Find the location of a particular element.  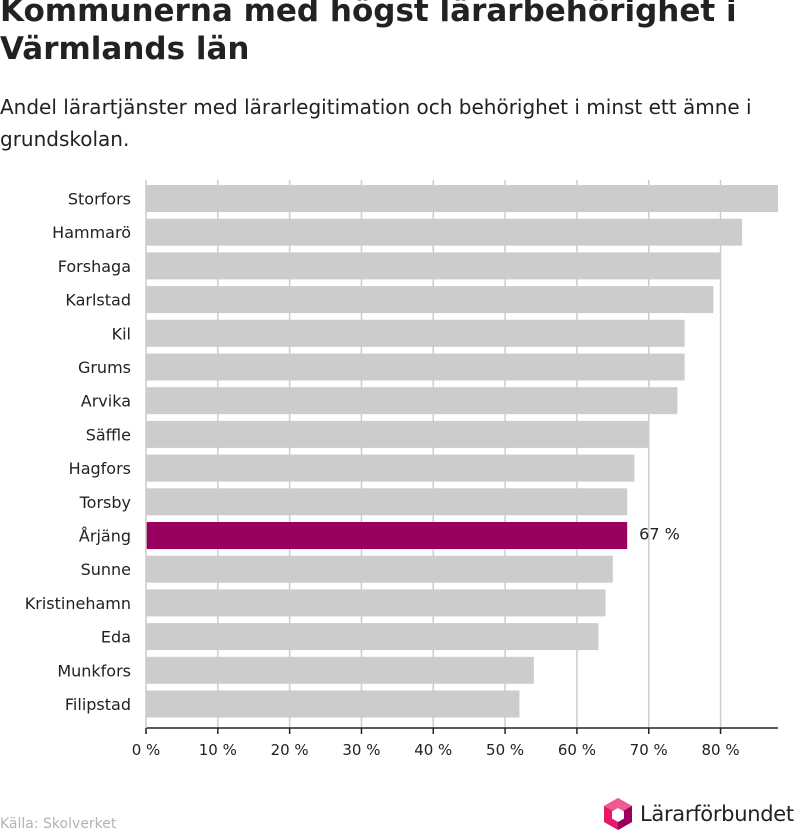

category-label: Kristinehamn is located at coordinates (78, 603).